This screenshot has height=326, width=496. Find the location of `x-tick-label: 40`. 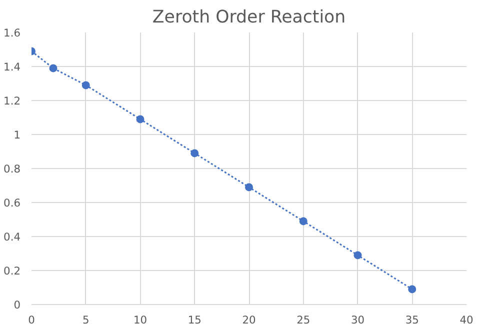

x-tick-label: 40 is located at coordinates (467, 320).